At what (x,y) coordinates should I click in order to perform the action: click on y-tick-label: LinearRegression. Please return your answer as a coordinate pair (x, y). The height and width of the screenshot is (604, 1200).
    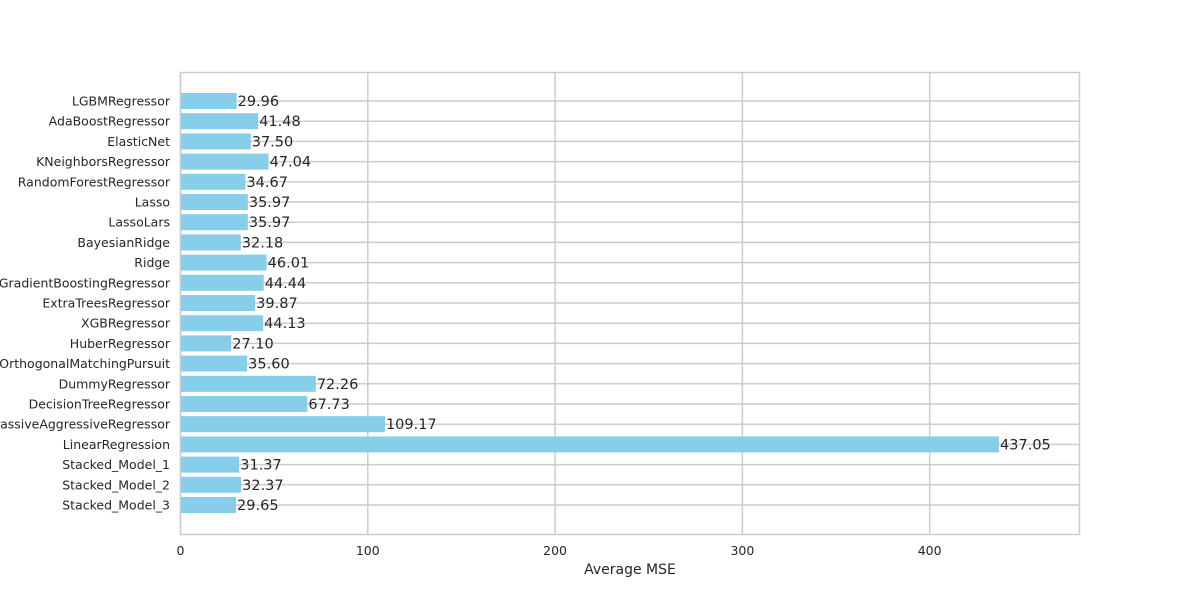
    Looking at the image, I should click on (116, 444).